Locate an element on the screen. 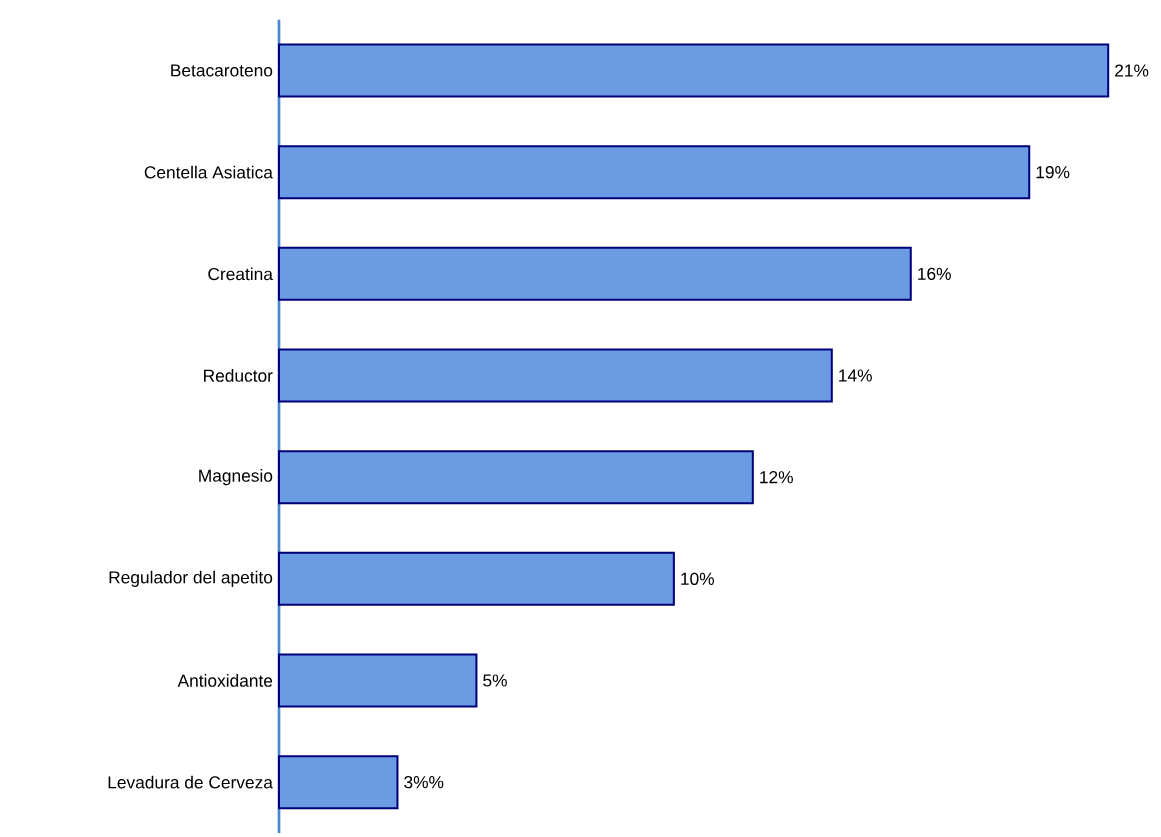 The height and width of the screenshot is (837, 1161). data-label: 16% is located at coordinates (934, 273).